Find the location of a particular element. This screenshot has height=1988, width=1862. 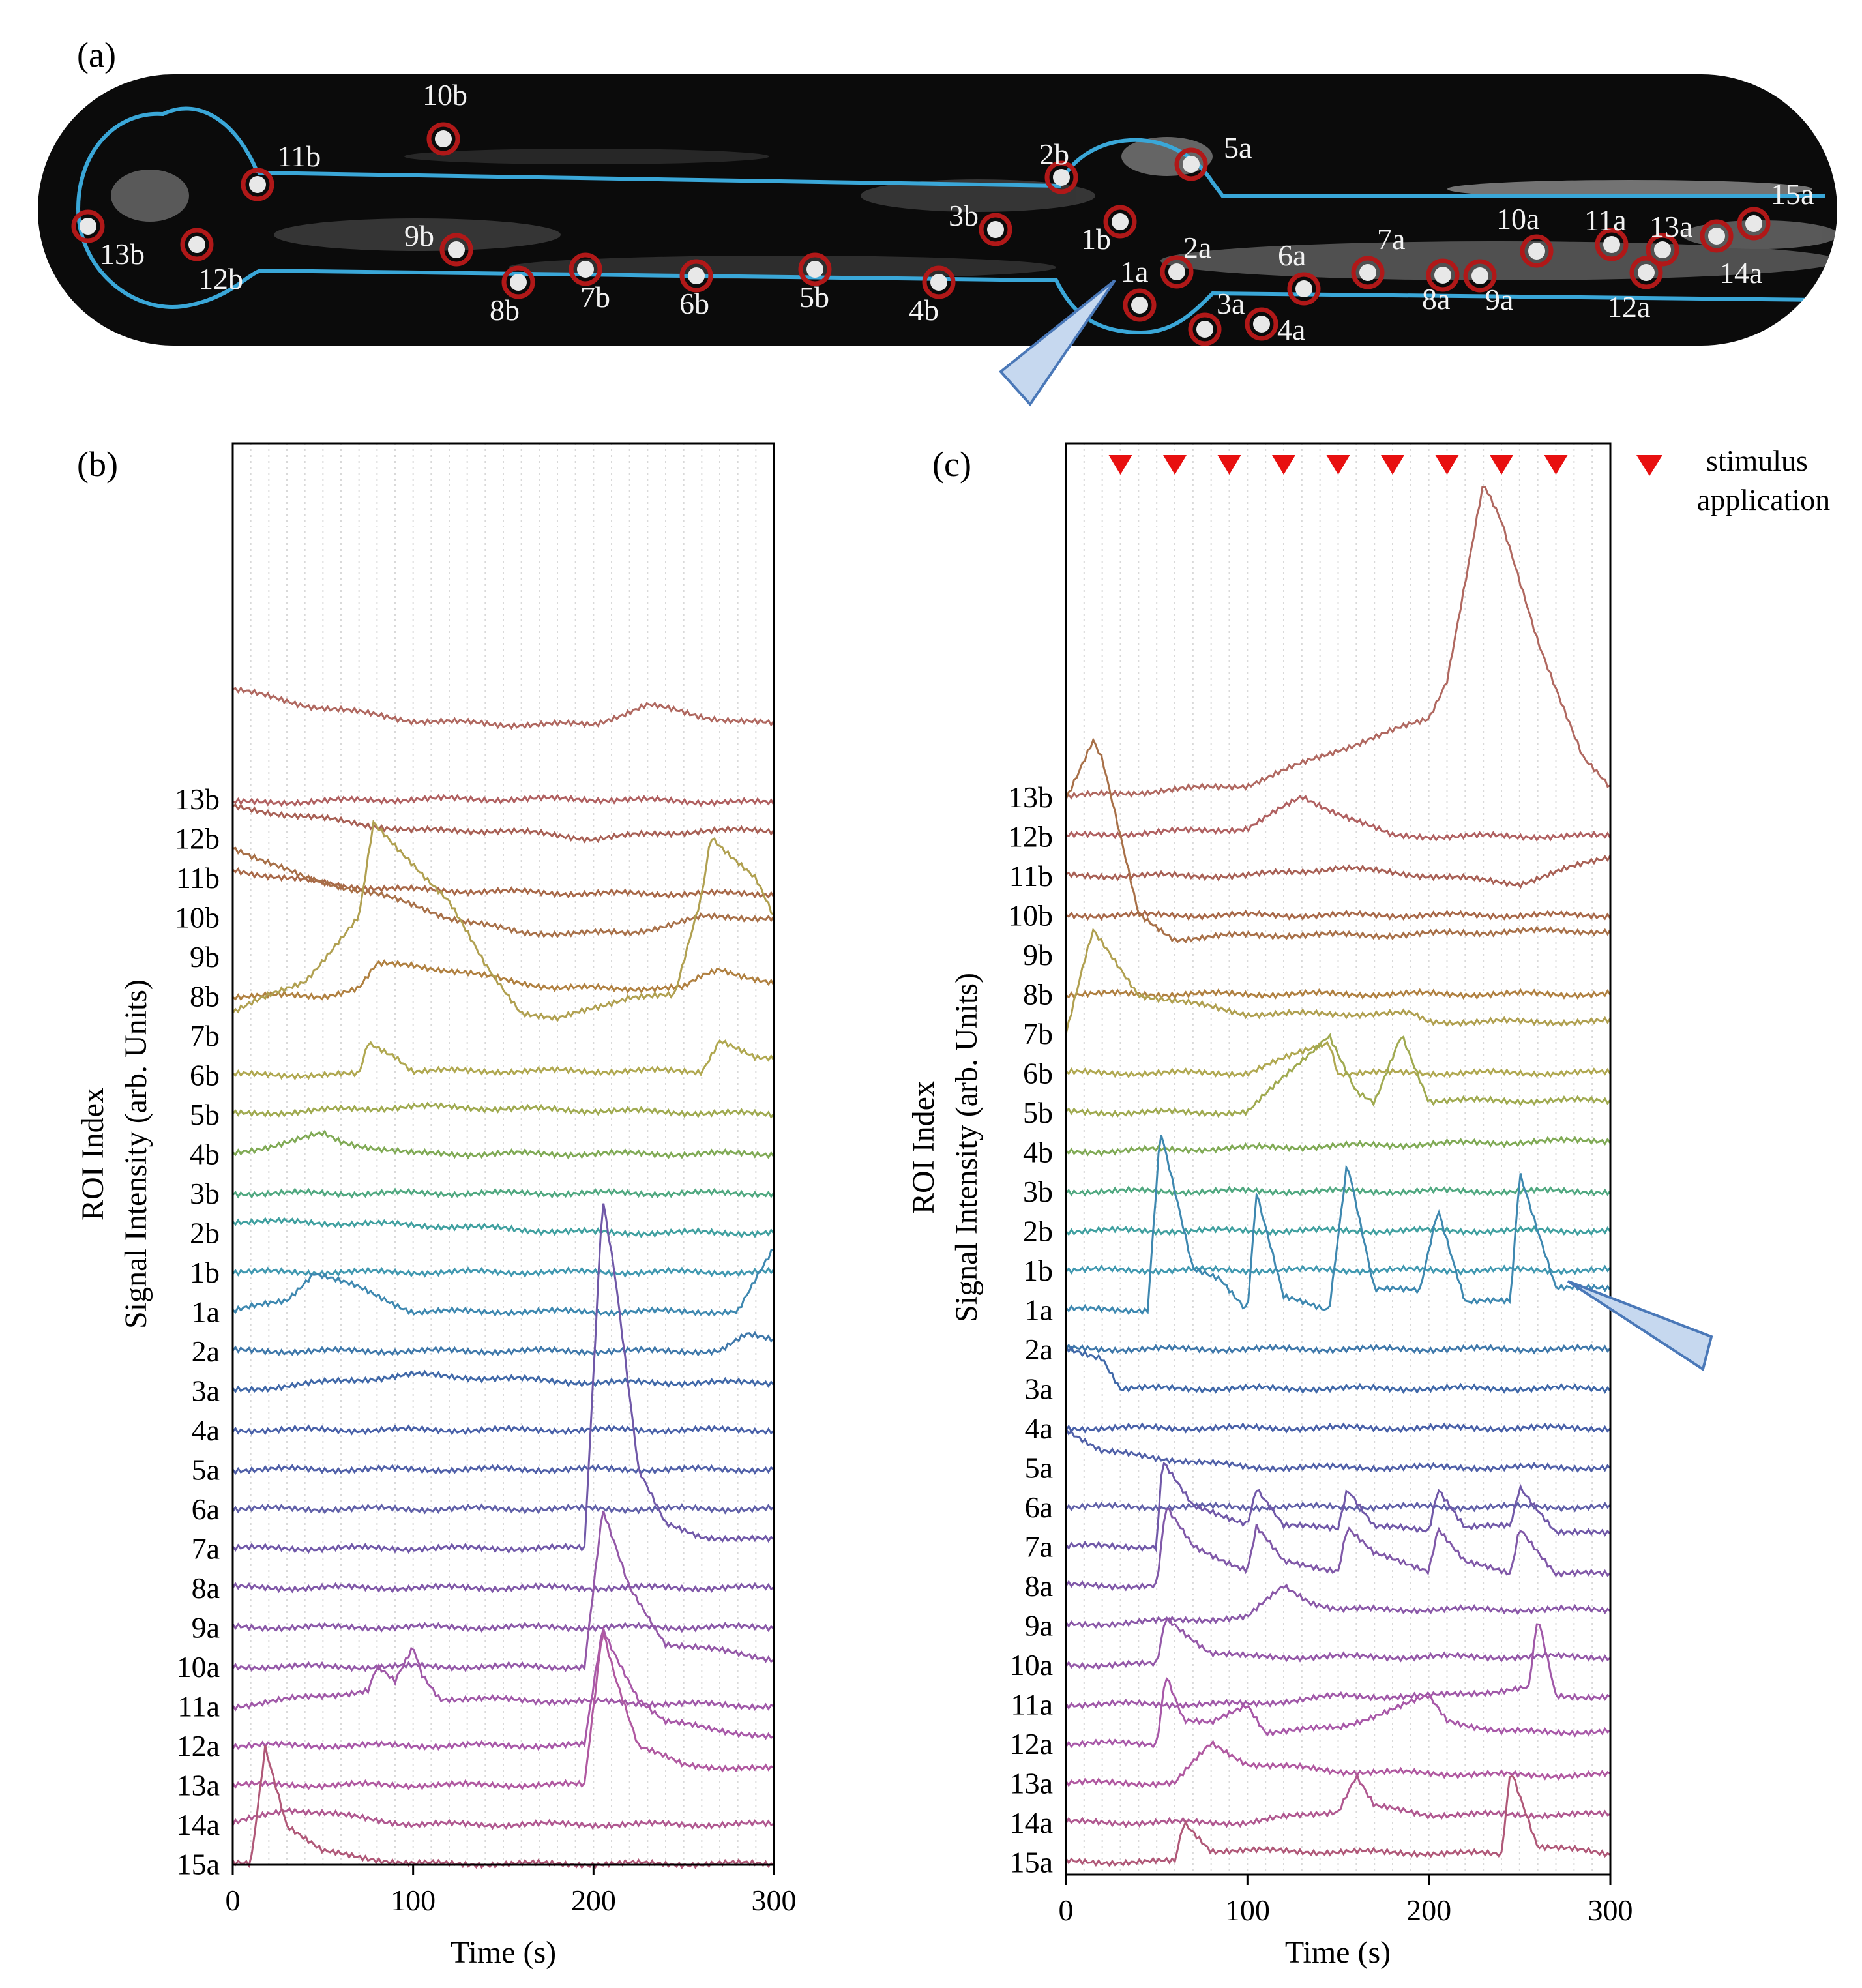

roi-index-2a: 2a is located at coordinates (1039, 1349).